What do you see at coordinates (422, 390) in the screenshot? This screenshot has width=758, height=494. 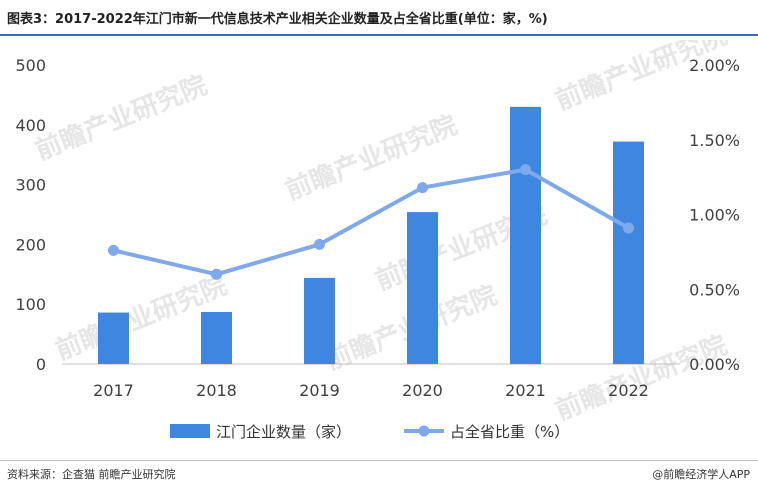 I see `x-axis-tick-label: 2020` at bounding box center [422, 390].